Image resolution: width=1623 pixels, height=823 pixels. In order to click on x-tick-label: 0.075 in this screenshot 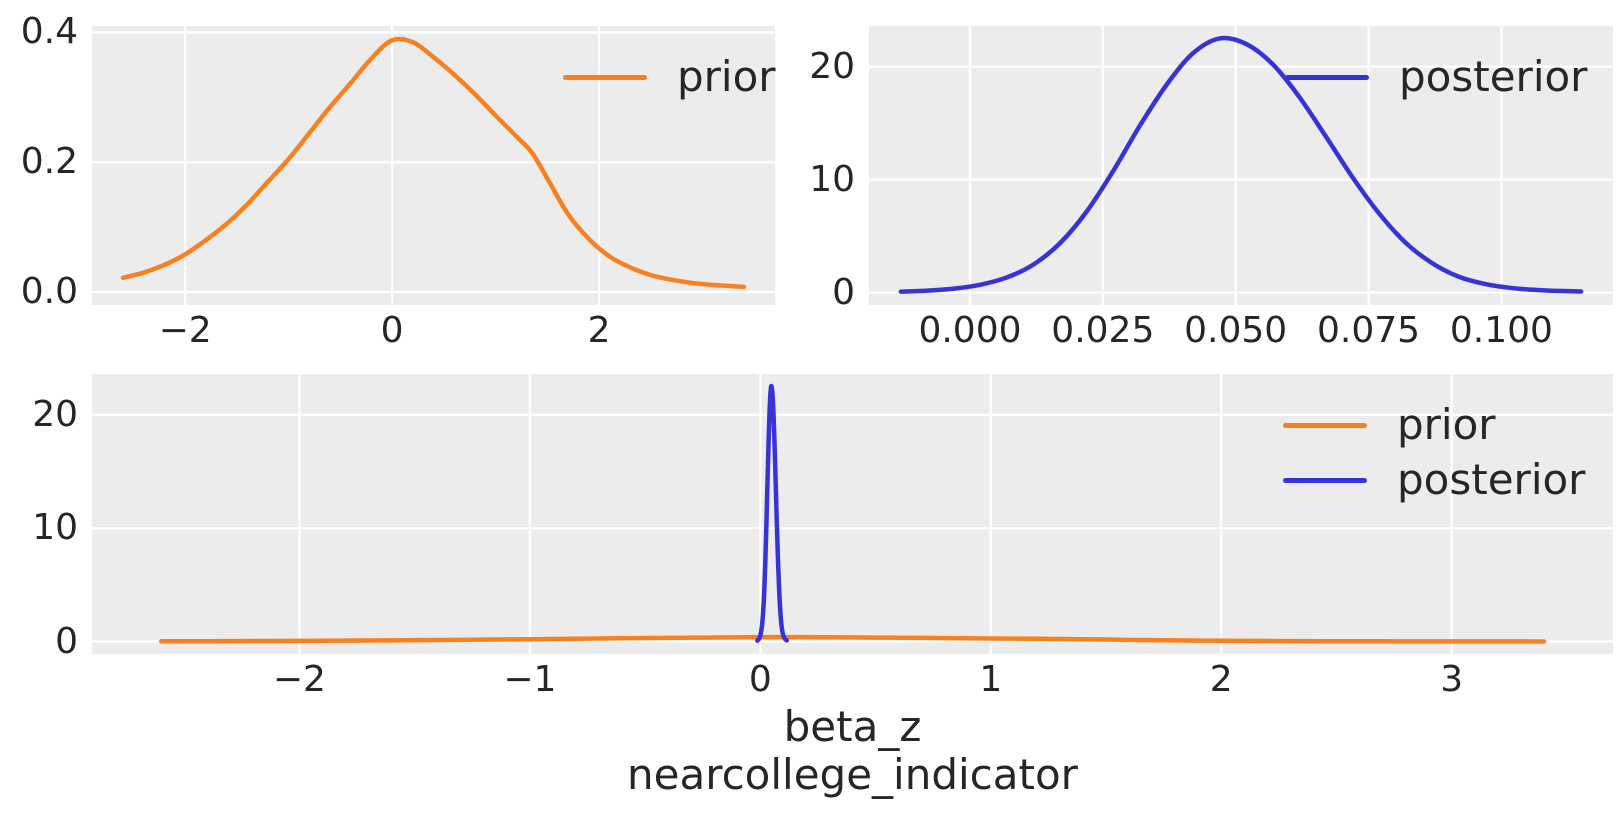, I will do `click(1369, 330)`.